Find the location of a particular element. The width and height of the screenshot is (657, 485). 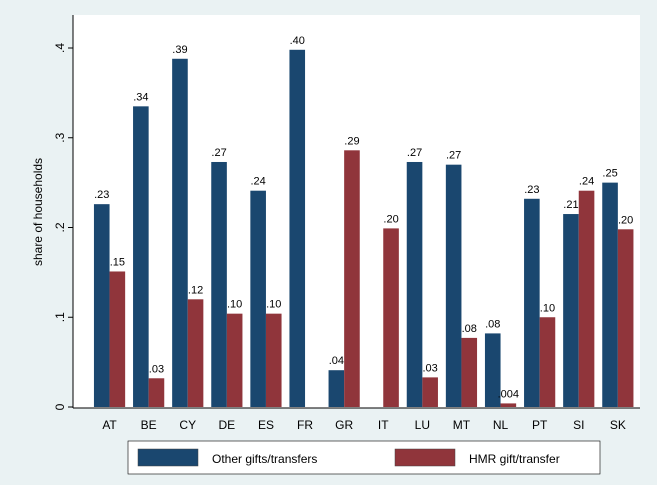

x-tick-label: FR is located at coordinates (305, 425).